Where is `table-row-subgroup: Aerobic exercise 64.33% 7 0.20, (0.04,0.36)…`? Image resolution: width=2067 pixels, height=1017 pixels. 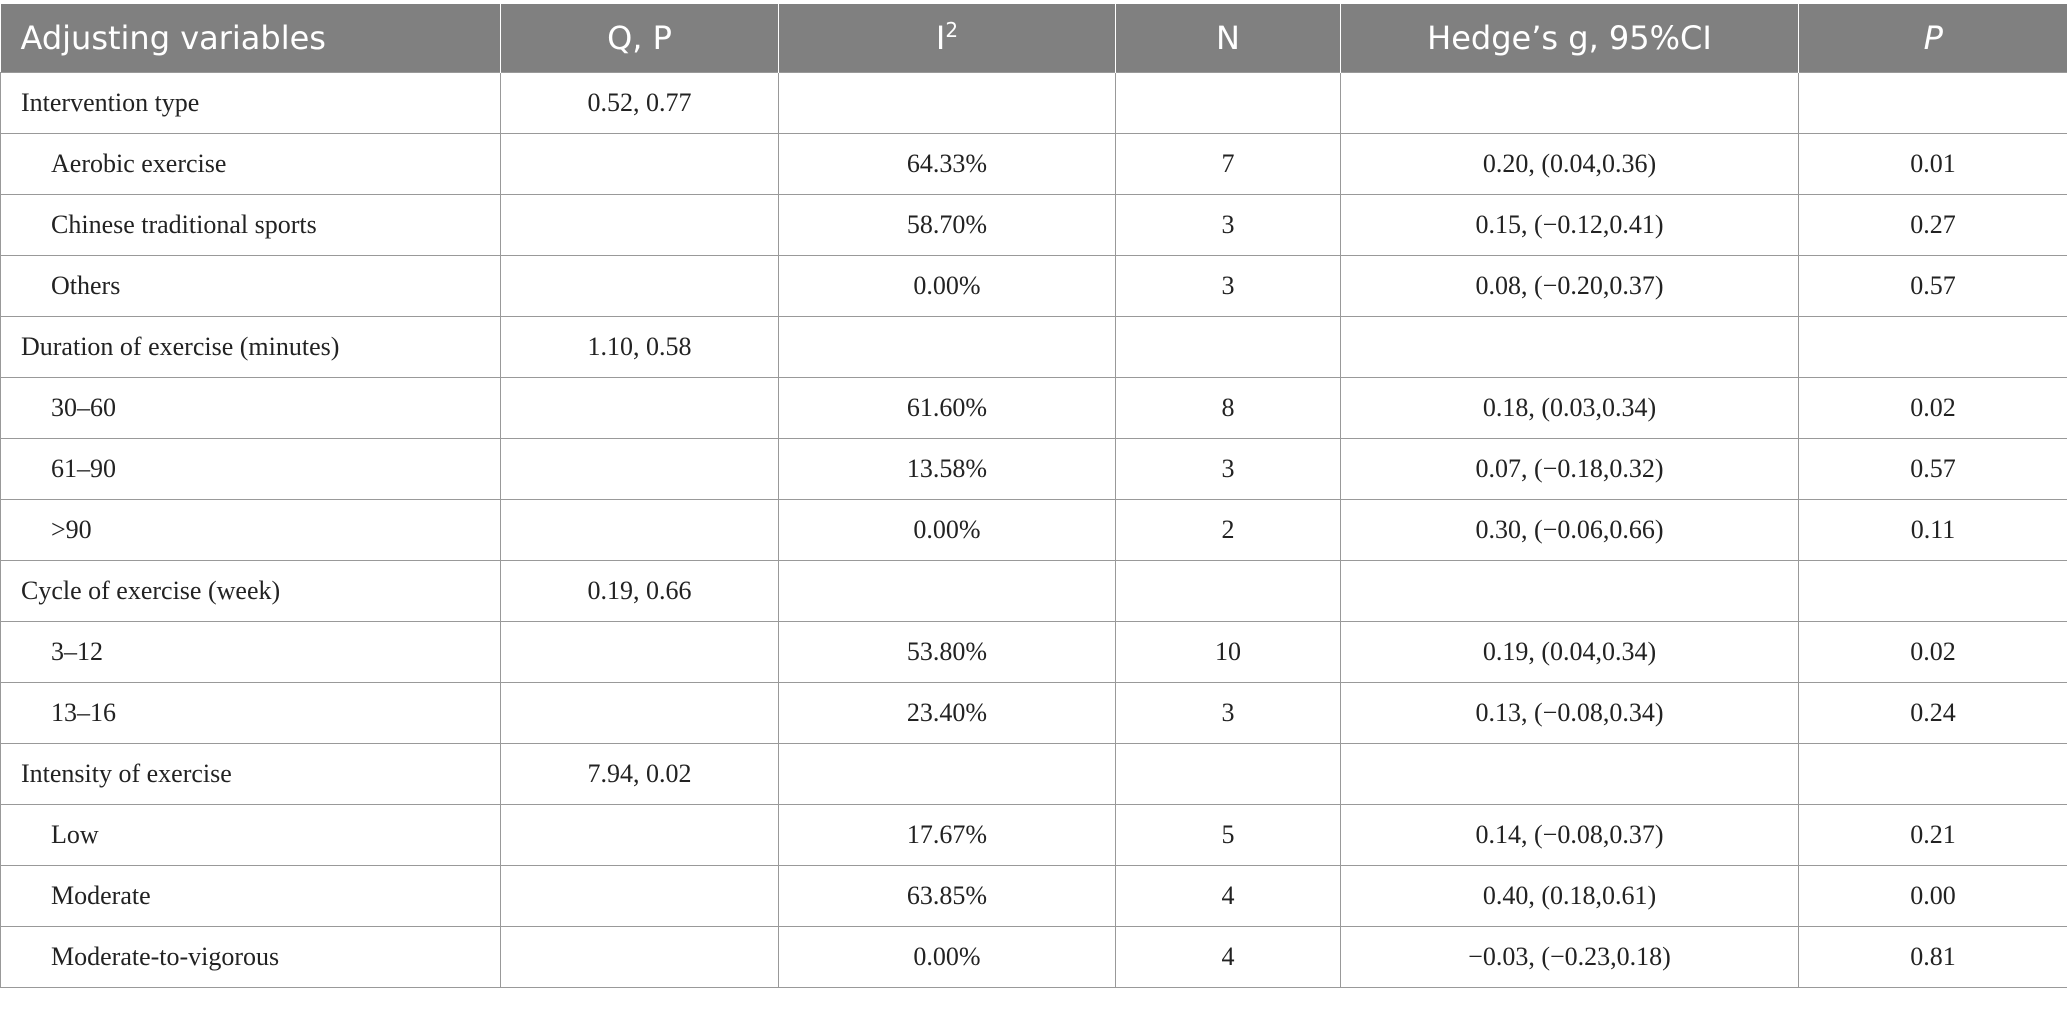 table-row-subgroup: Aerobic exercise 64.33% 7 0.20, (0.04,0.36)… is located at coordinates (1033, 164).